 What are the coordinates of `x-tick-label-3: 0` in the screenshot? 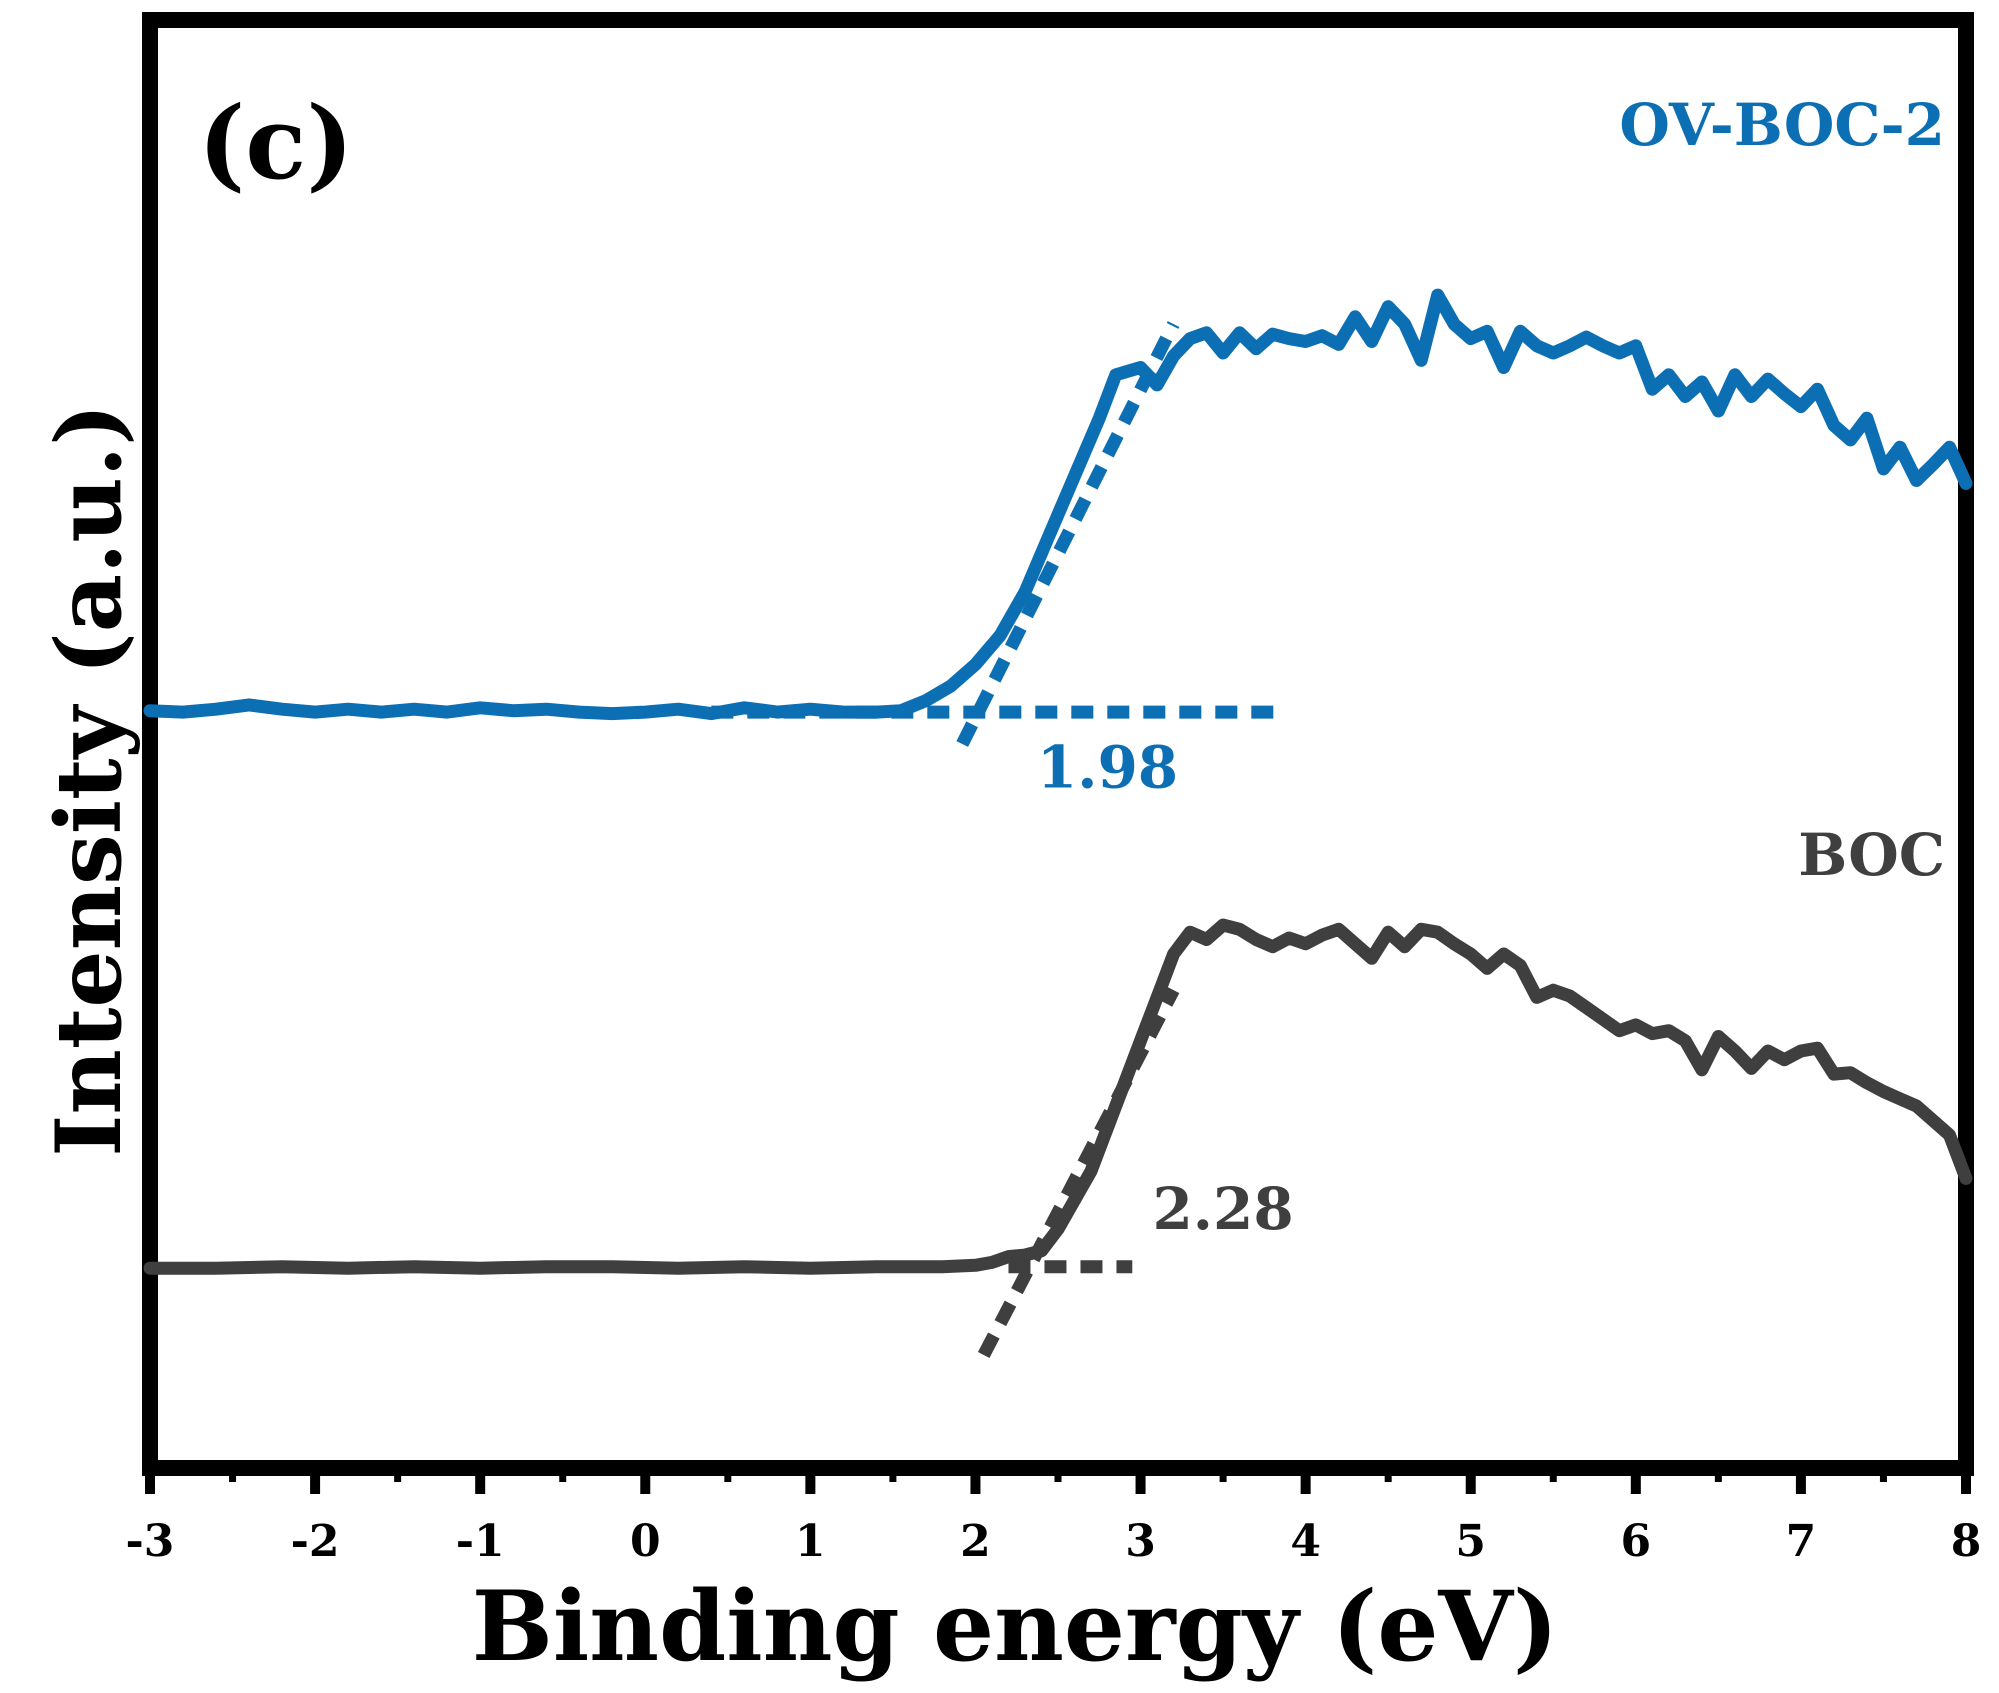 It's located at (645, 1541).